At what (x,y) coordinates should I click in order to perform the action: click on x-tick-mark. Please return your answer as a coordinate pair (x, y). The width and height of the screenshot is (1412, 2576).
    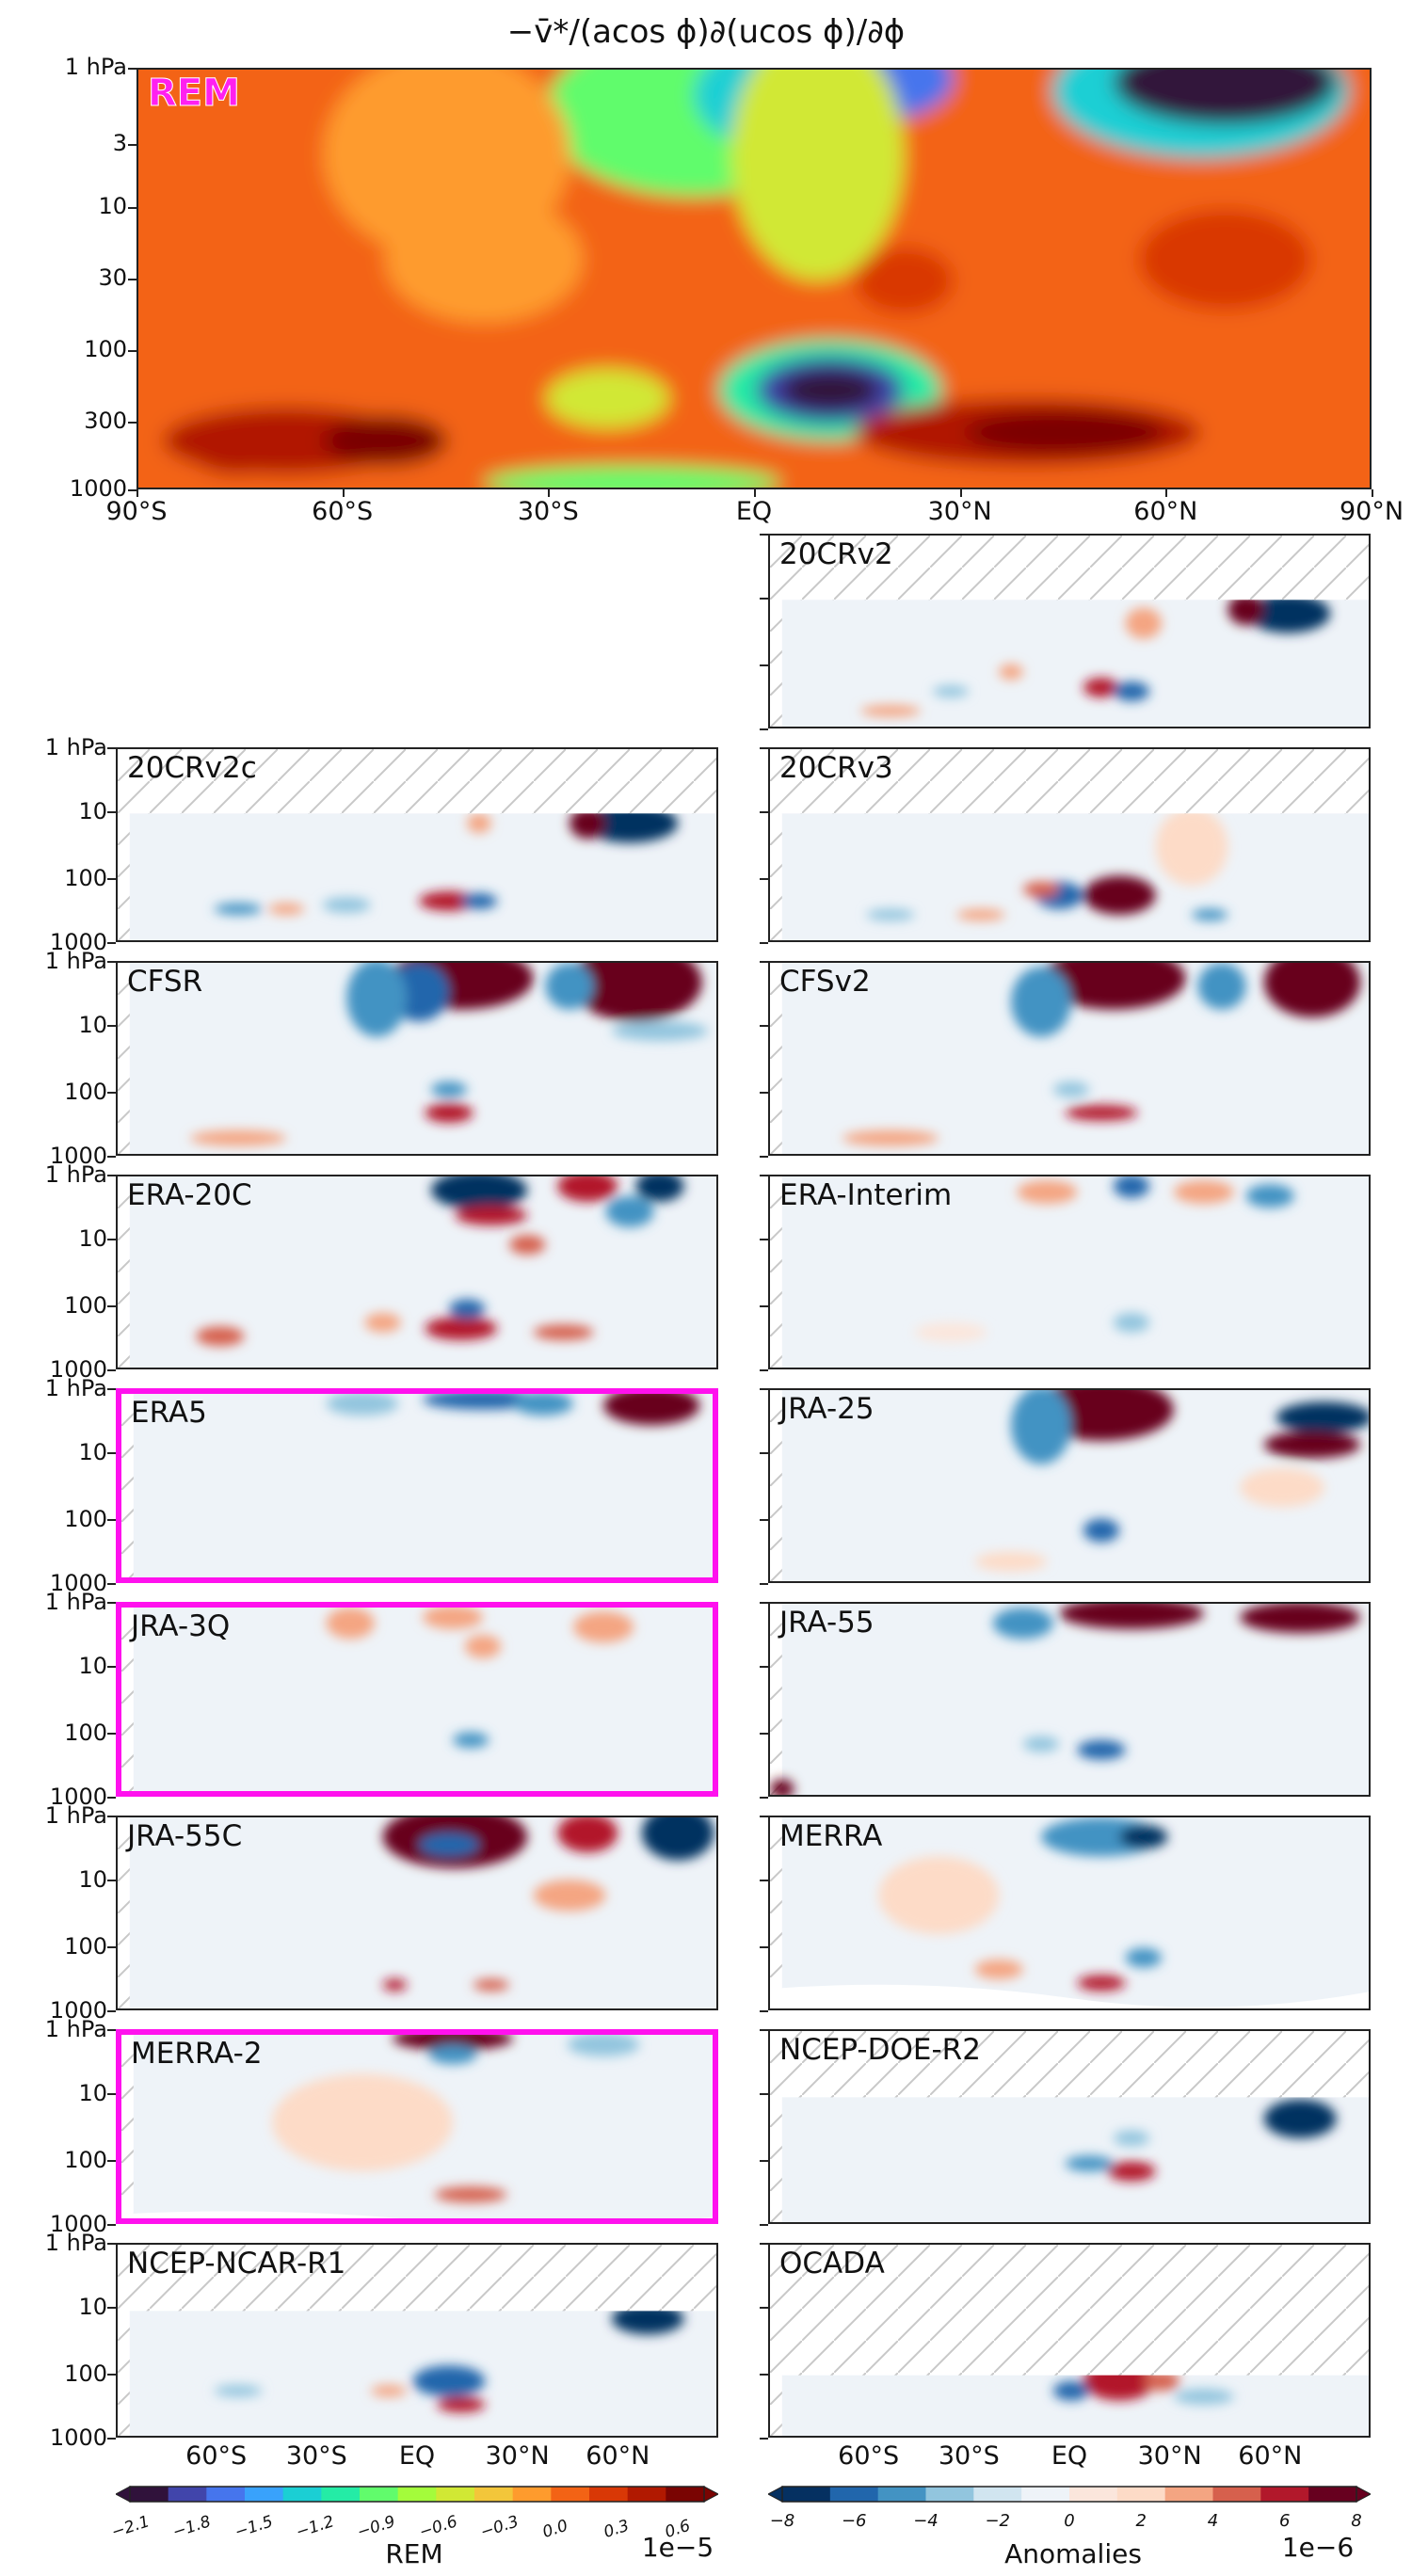
    Looking at the image, I should click on (960, 493).